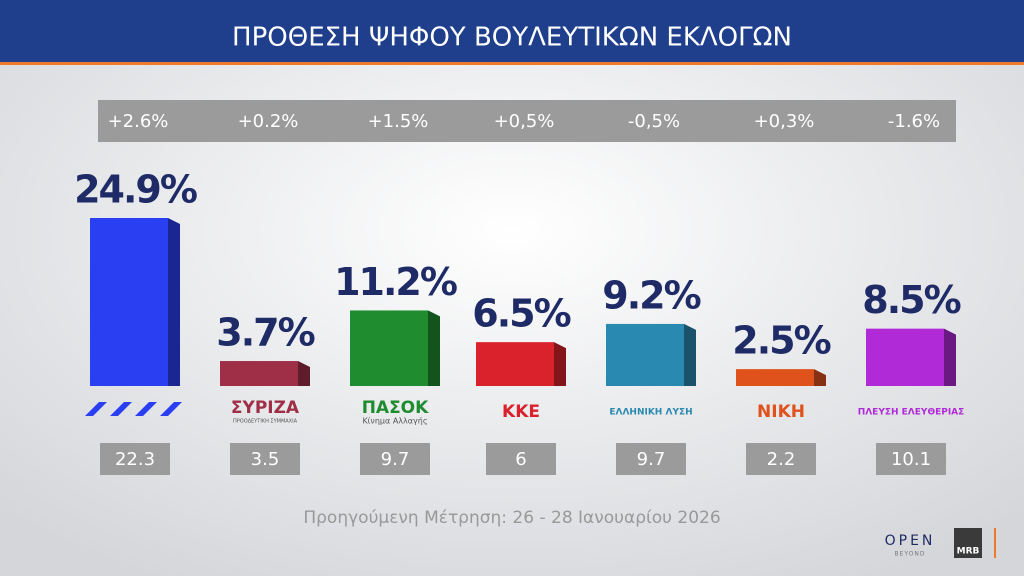  Describe the element at coordinates (651, 295) in the screenshot. I see `value-label: 9.2%` at that location.